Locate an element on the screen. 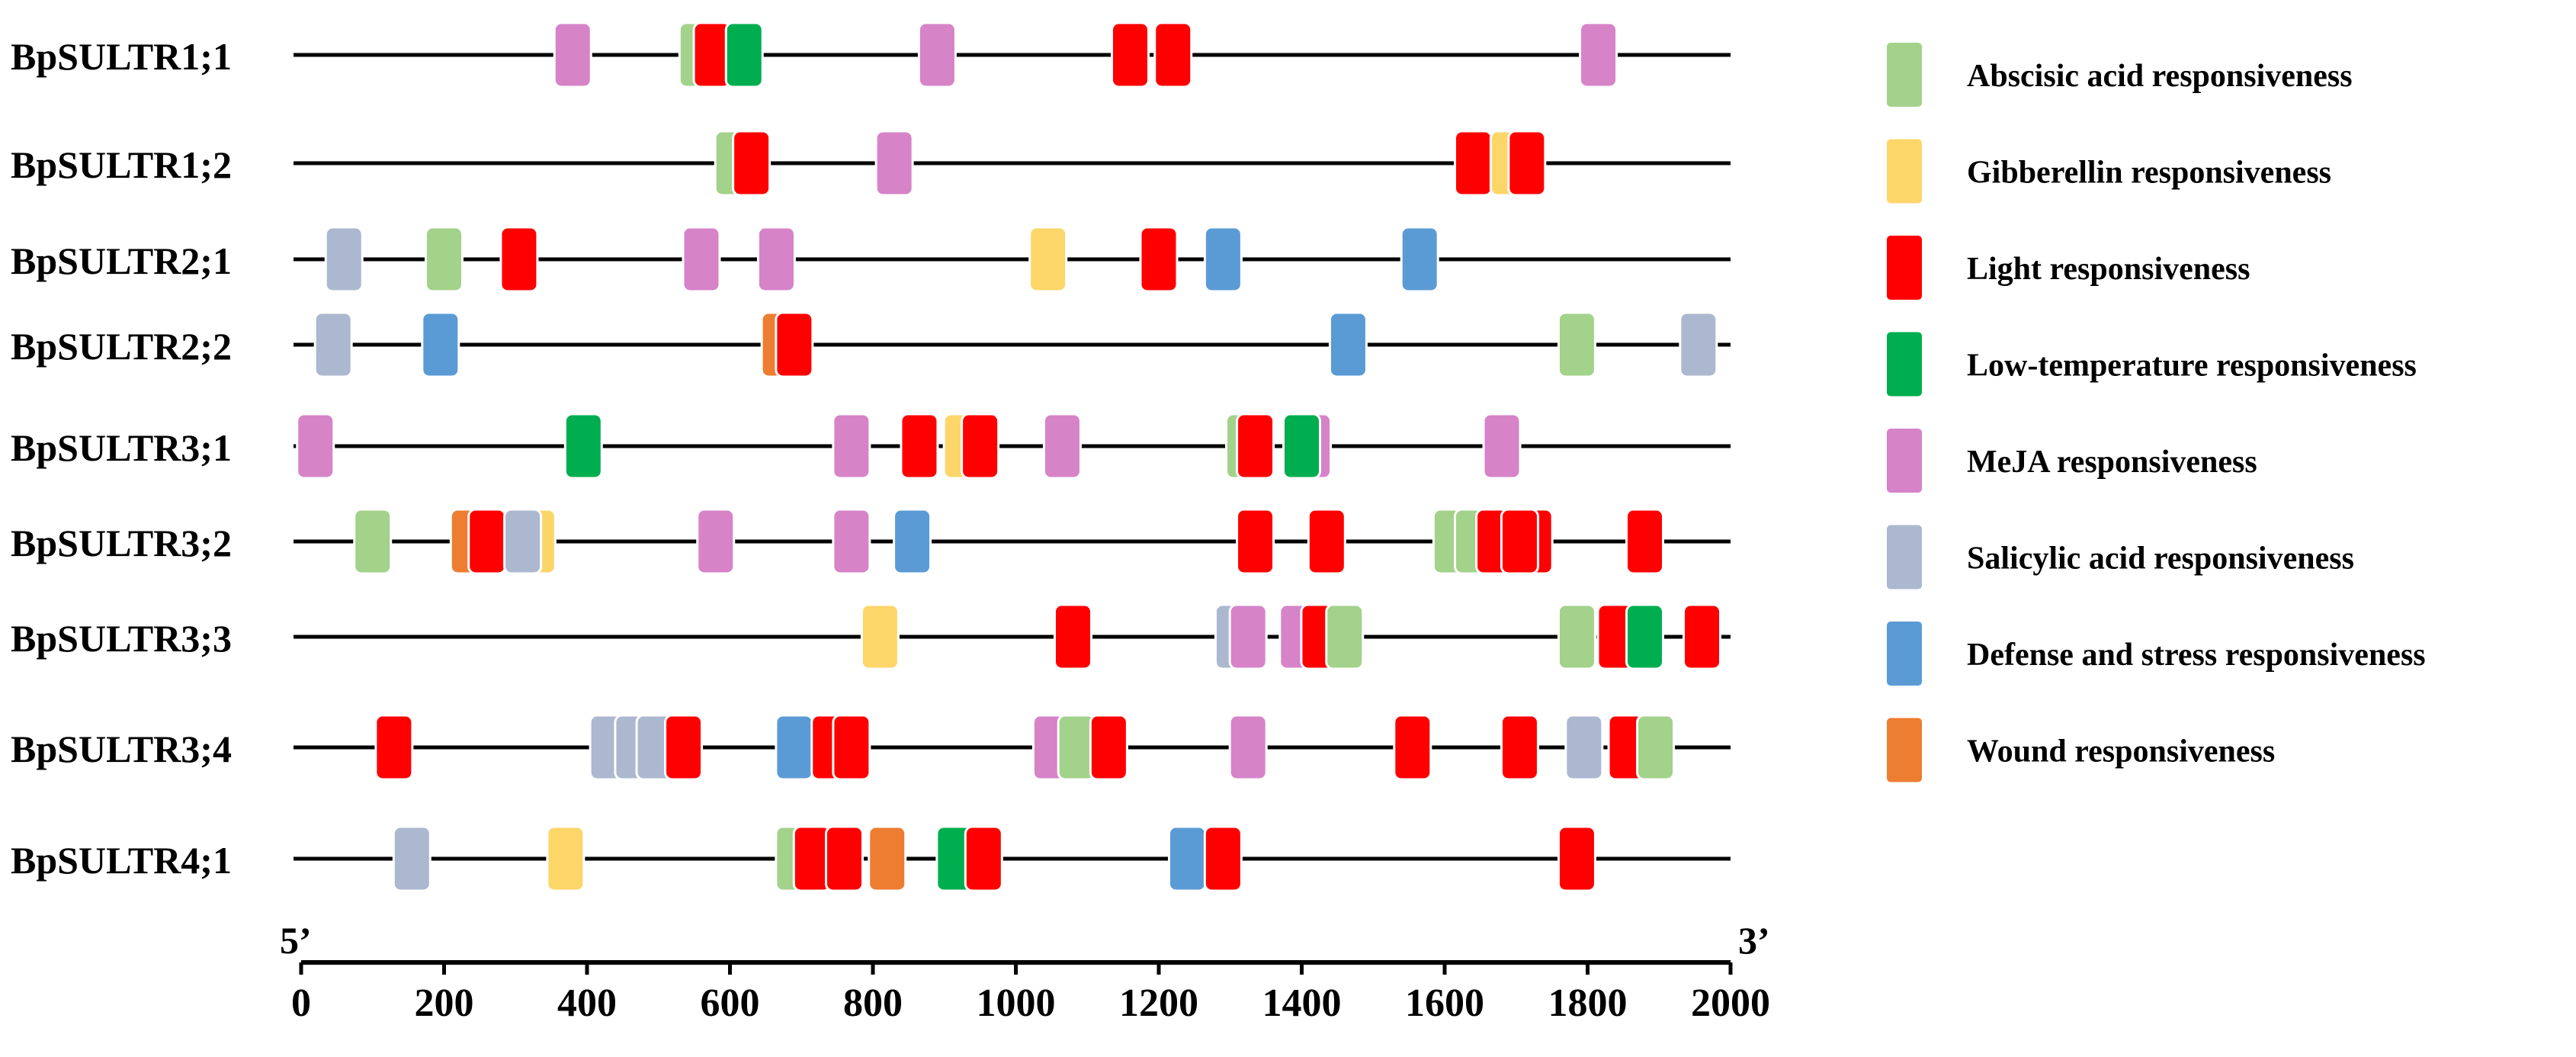 The width and height of the screenshot is (2576, 1057). gene-label: BpSULTR3;3 is located at coordinates (121, 638).